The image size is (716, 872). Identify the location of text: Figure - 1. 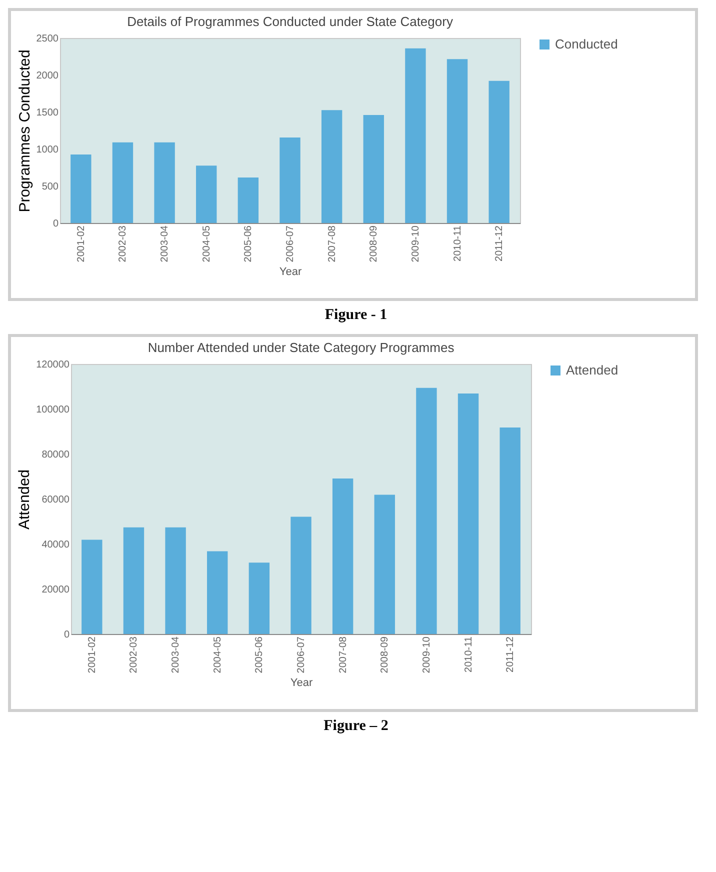
(356, 315).